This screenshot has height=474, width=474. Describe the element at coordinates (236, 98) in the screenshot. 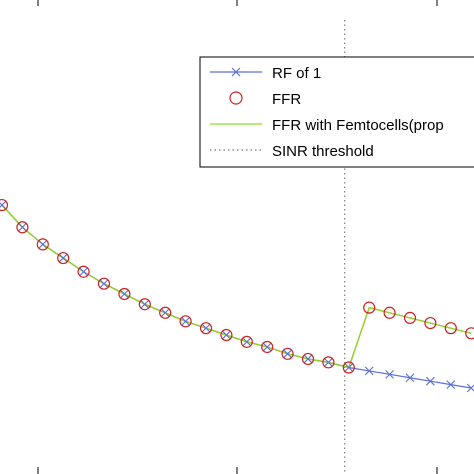

I see `legend-circle-marker-icon` at that location.